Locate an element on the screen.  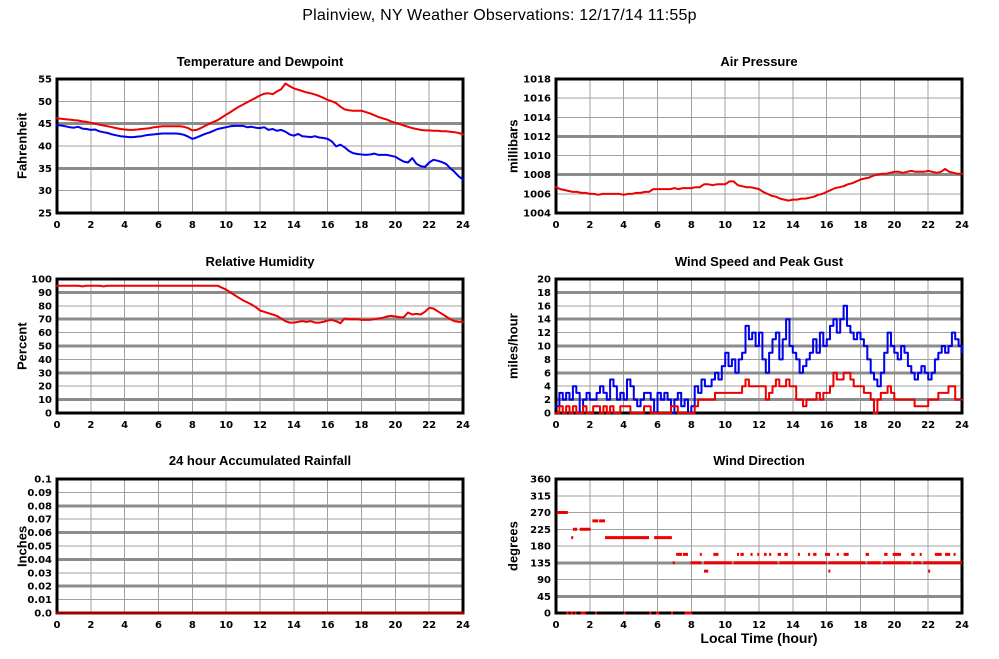
x-axis-label-local-time: Local Time (hour) is located at coordinates (759, 638).